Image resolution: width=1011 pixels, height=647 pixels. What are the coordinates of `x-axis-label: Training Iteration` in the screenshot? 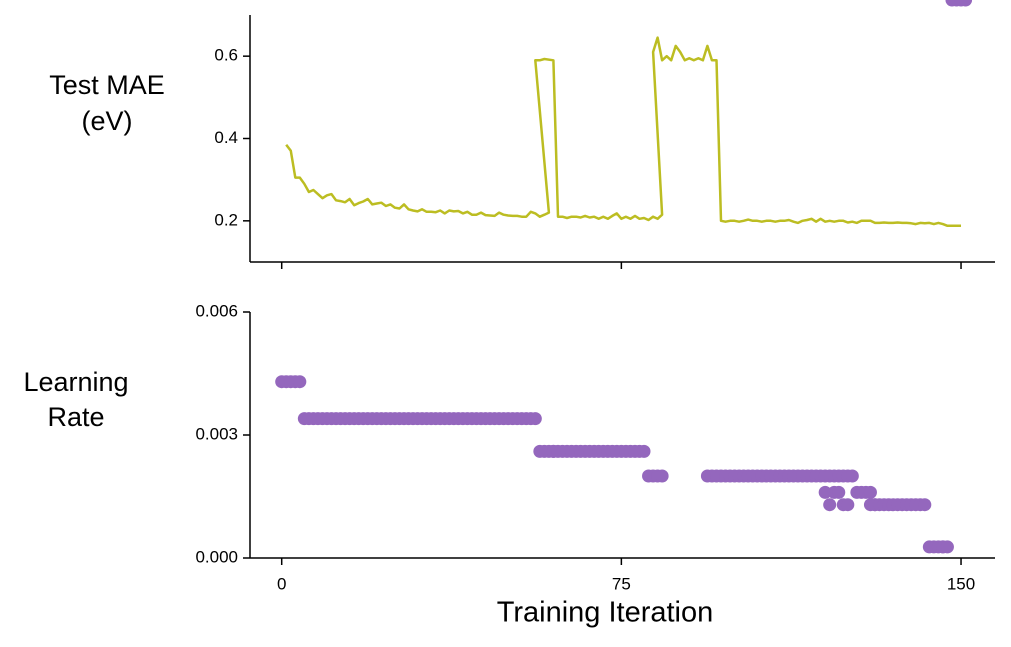 It's located at (605, 613).